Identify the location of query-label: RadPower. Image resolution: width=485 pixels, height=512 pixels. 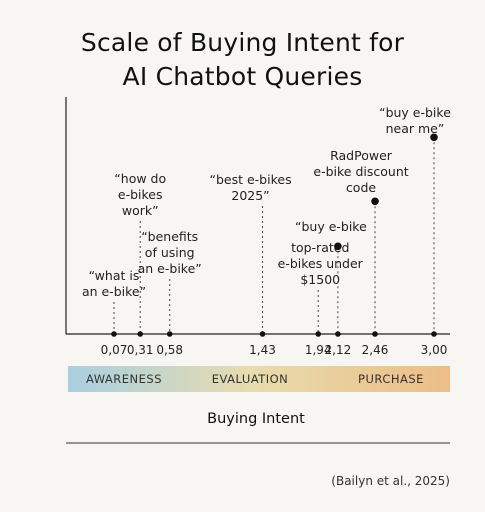
(361, 155).